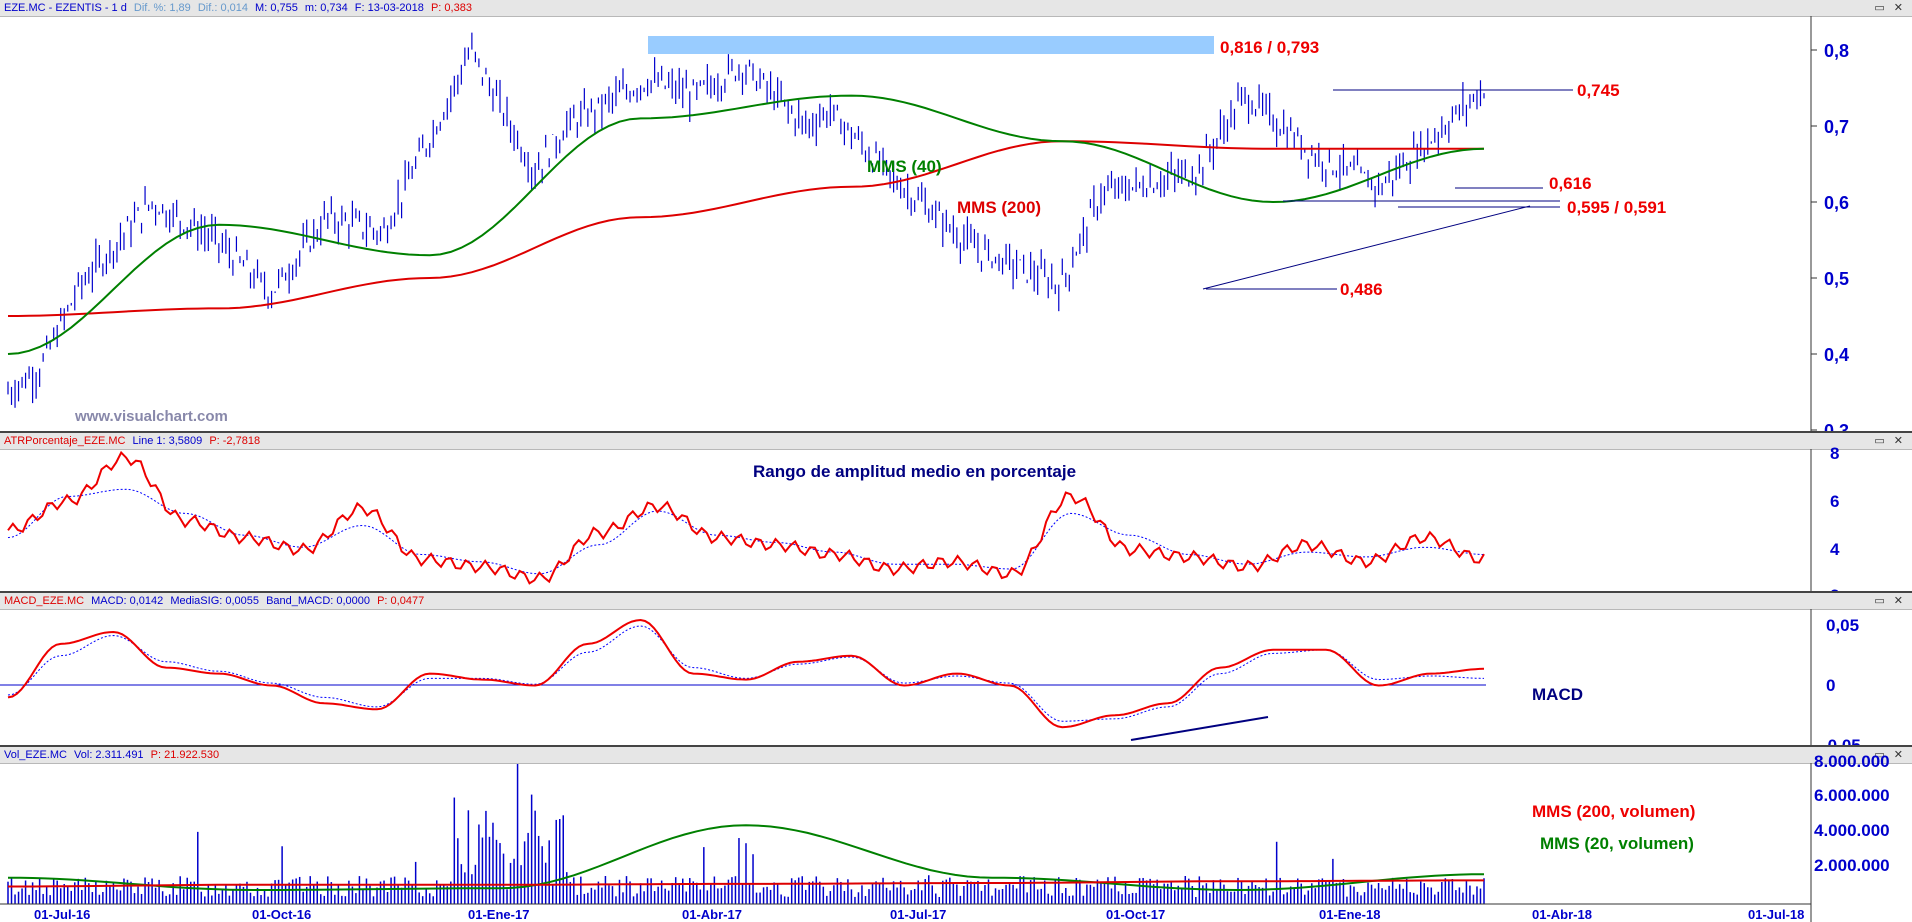  I want to click on price-p: P: 0,383, so click(451, 8).